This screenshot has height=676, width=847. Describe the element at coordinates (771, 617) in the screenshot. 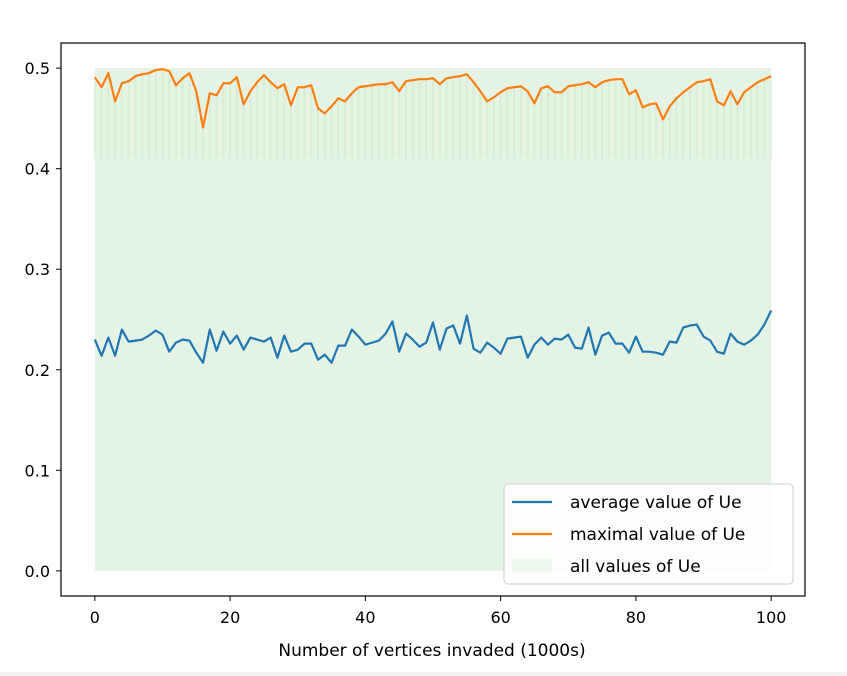

I see `x-tick-label: 100` at that location.